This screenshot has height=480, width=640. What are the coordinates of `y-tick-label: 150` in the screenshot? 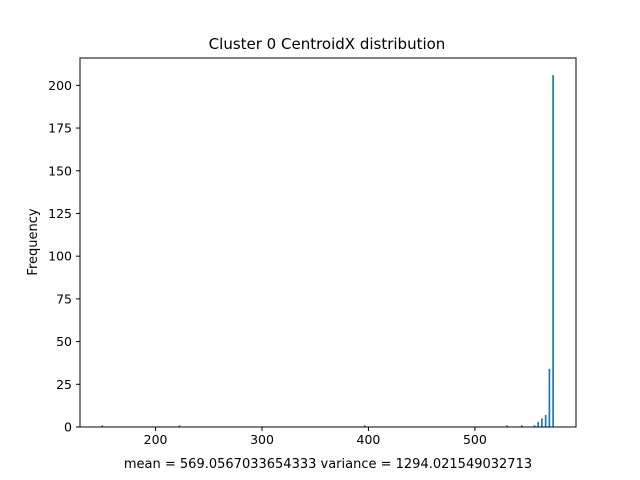 It's located at (60, 170).